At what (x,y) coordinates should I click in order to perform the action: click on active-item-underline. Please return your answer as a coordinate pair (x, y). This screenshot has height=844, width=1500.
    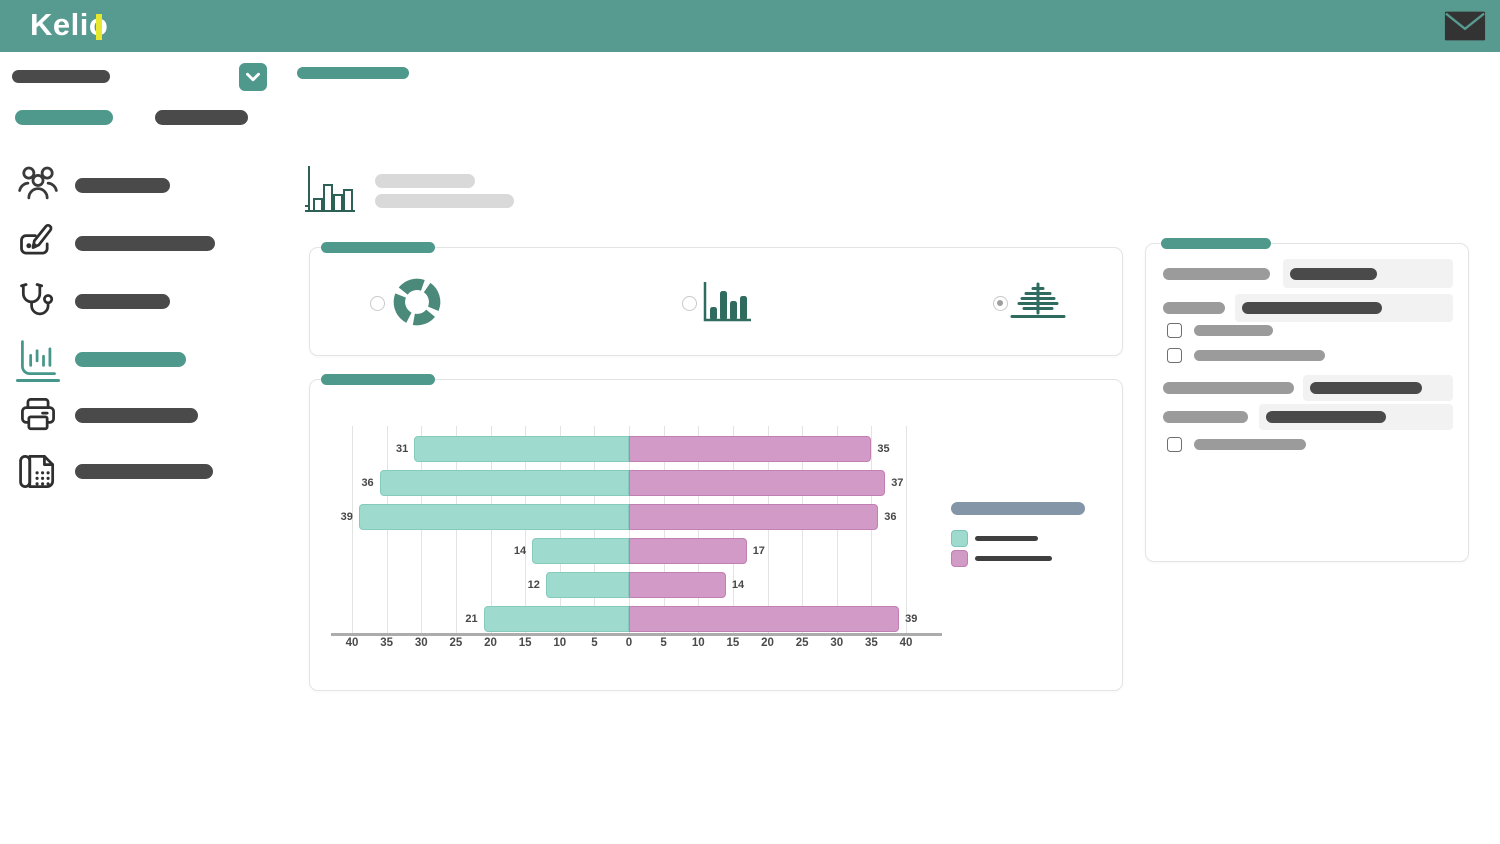
    Looking at the image, I should click on (38, 380).